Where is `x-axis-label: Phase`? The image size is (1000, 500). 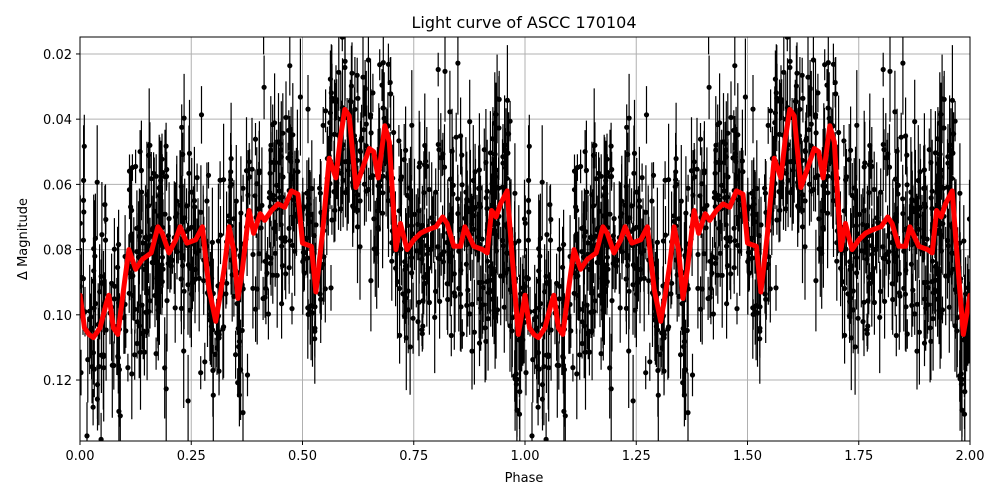
x-axis-label: Phase is located at coordinates (524, 478).